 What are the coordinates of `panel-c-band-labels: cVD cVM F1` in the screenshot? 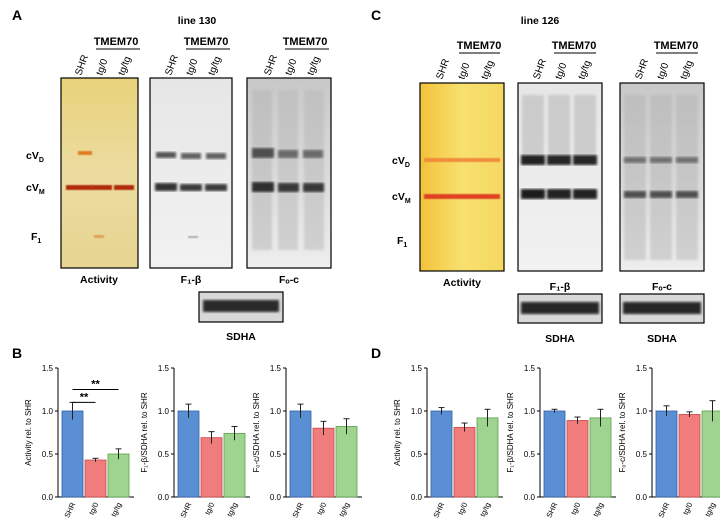 It's located at (401, 202).